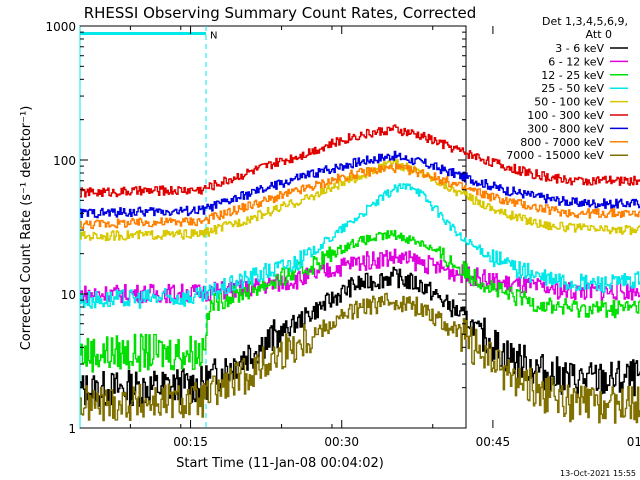  What do you see at coordinates (569, 102) in the screenshot?
I see `legend-label-50-100-kev: 50 - 100 keV` at bounding box center [569, 102].